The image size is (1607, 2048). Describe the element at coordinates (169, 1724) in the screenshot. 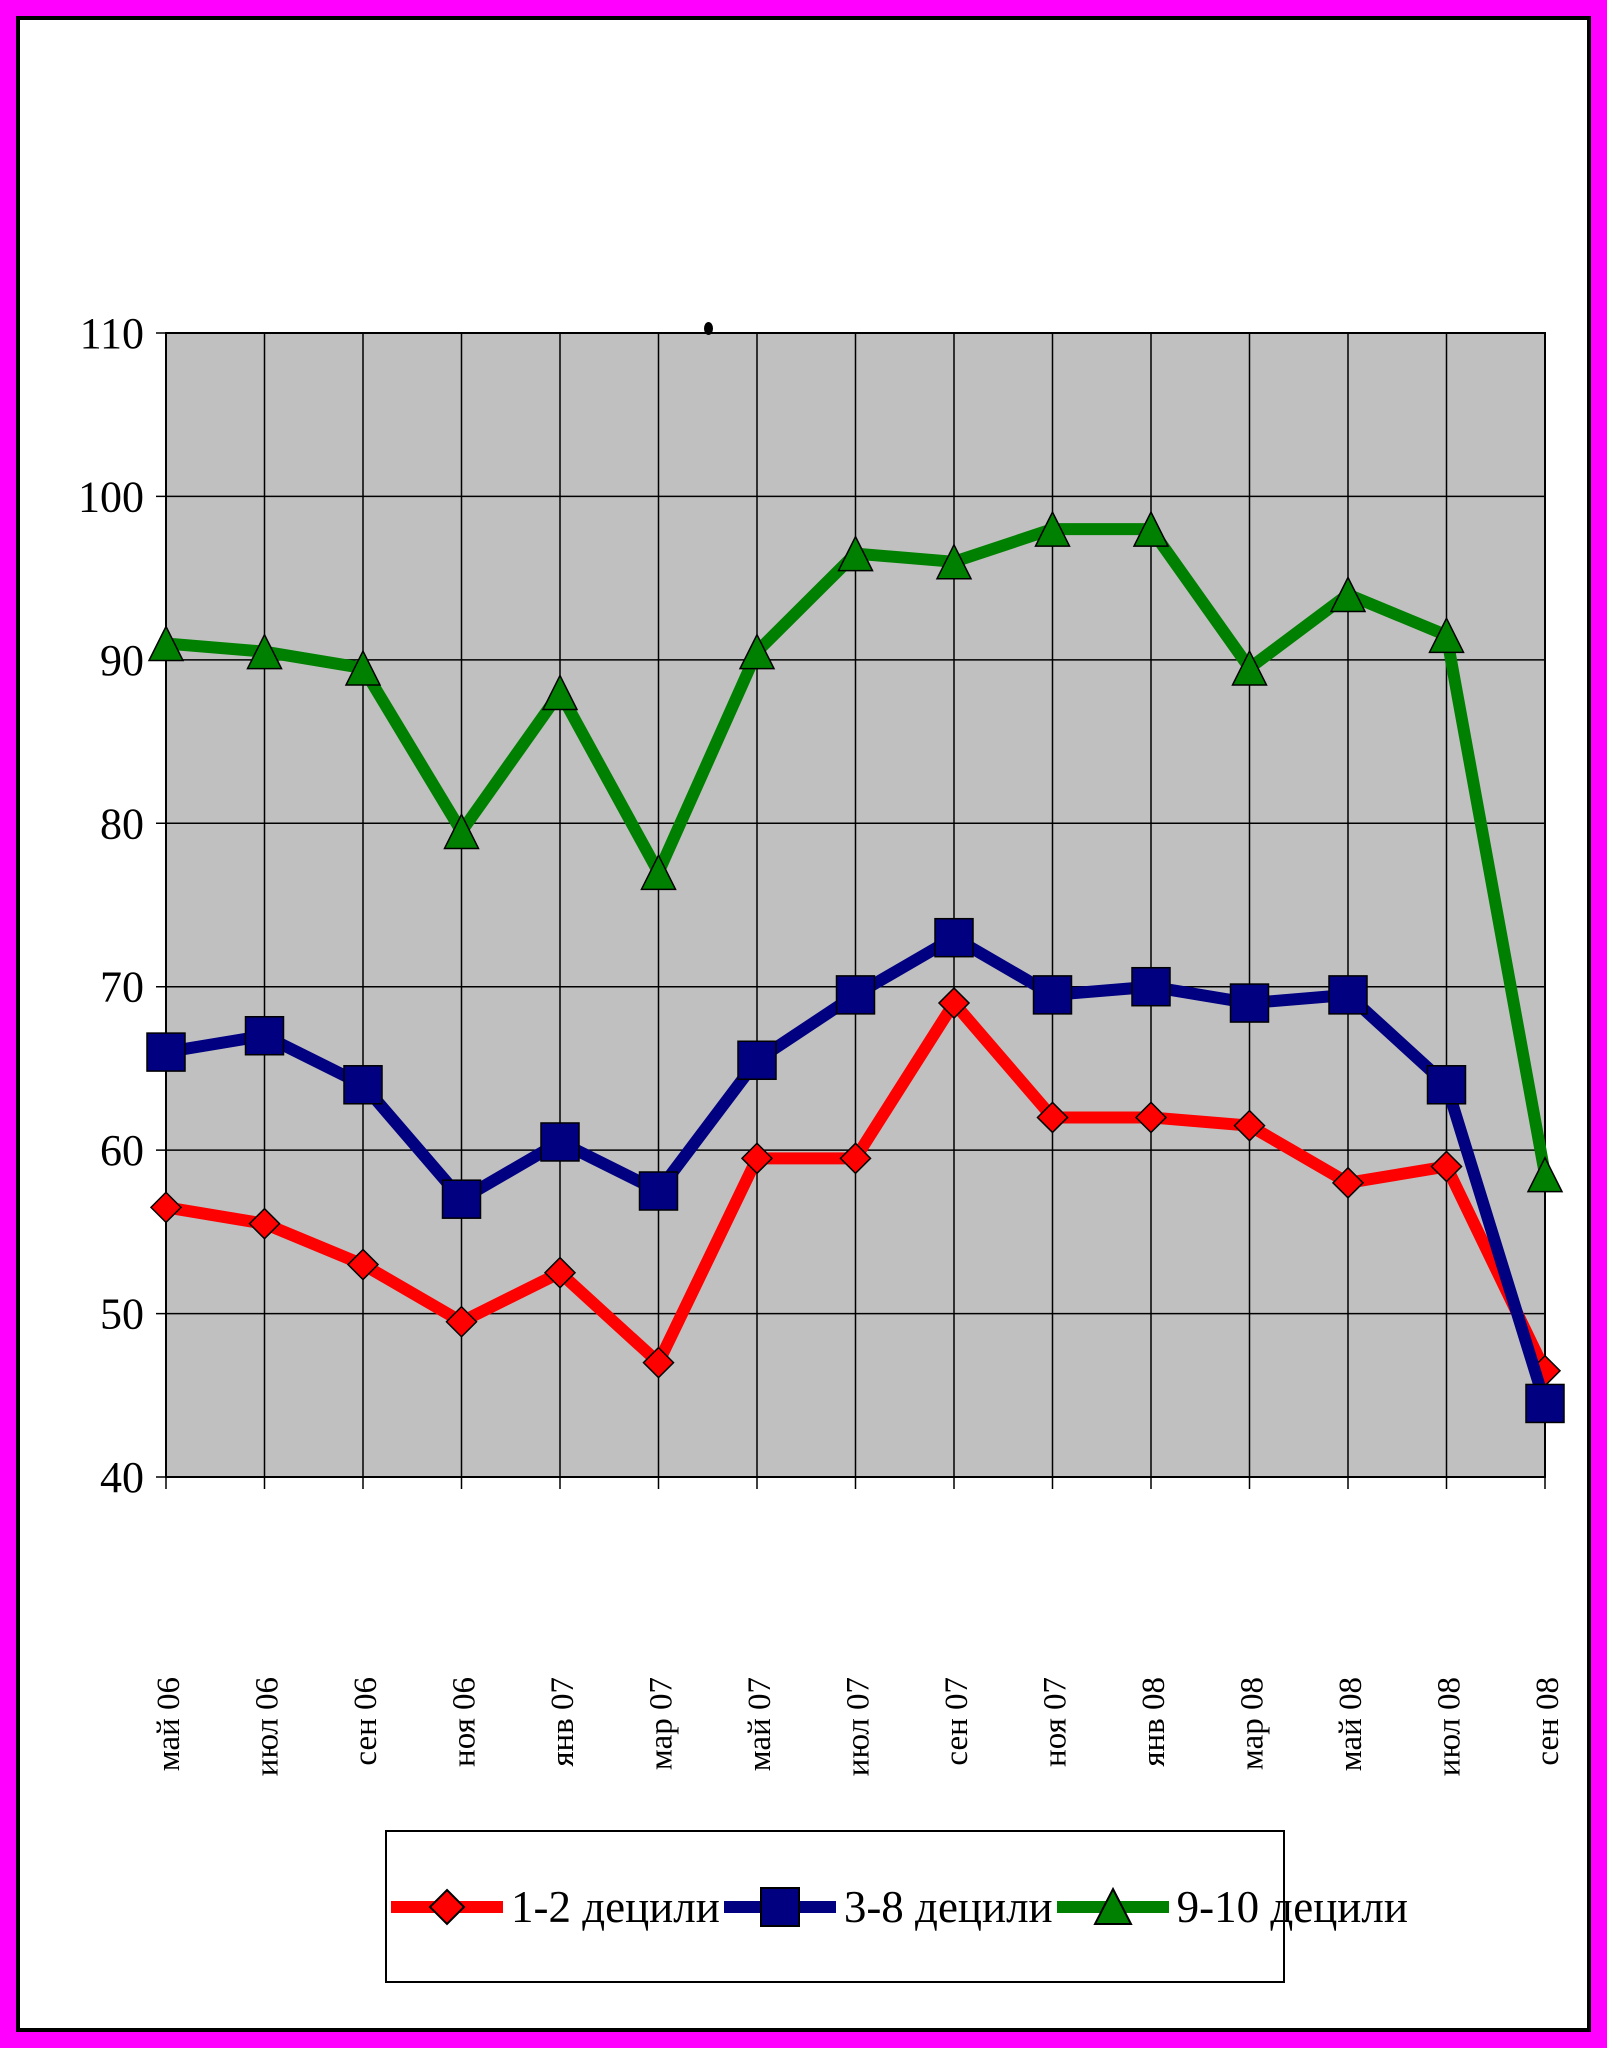

I see `svg-text: май 06` at that location.